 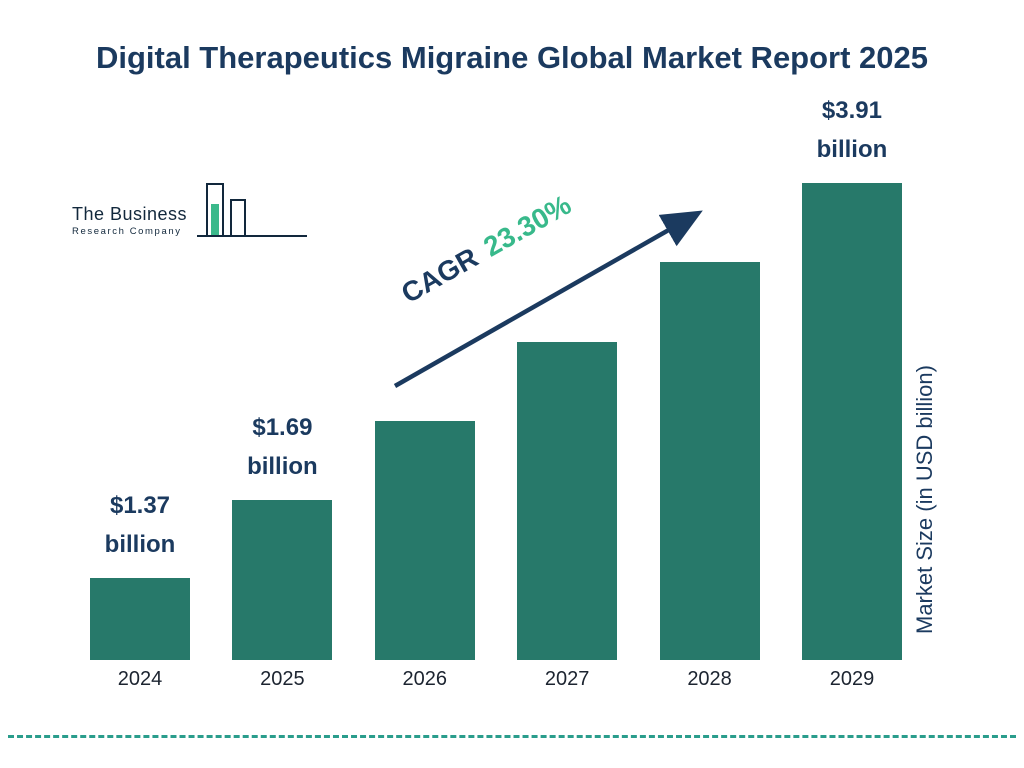 I want to click on bar-2025, so click(x=282, y=580).